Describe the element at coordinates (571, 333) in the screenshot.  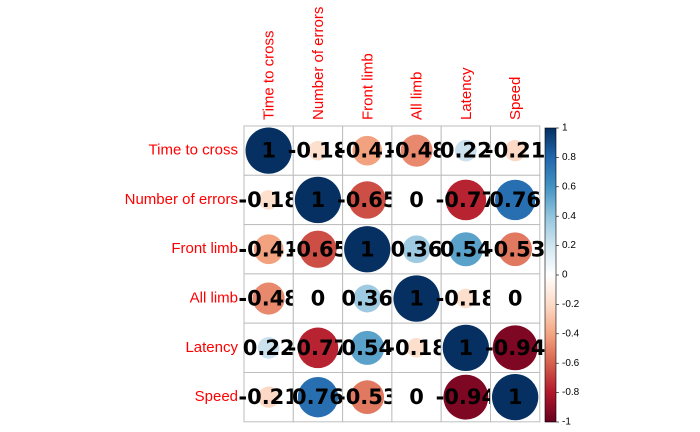
I see `colorbar-tick-label: -0.4` at that location.